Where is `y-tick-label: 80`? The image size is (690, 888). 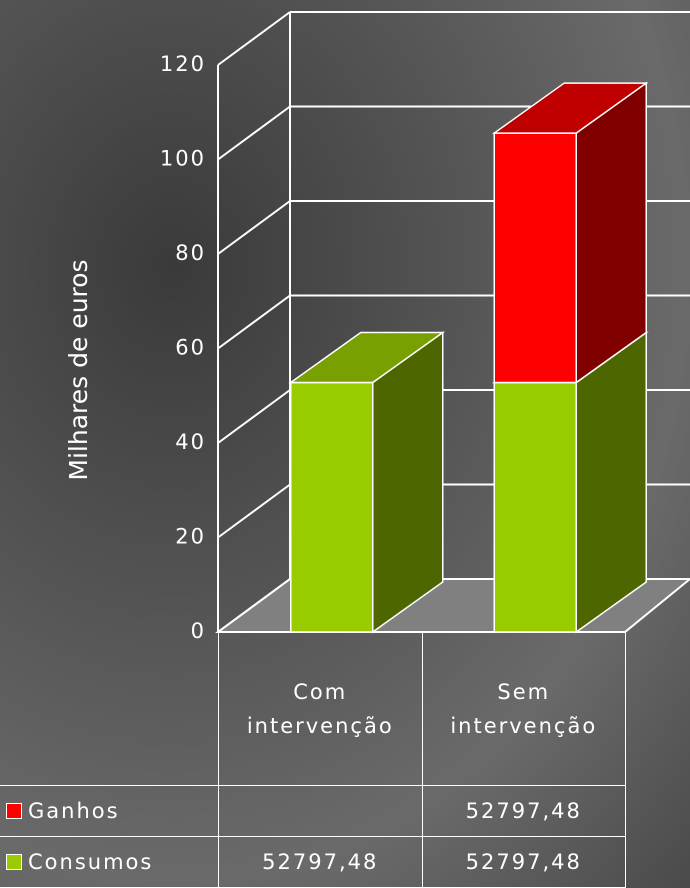 y-tick-label: 80 is located at coordinates (190, 253).